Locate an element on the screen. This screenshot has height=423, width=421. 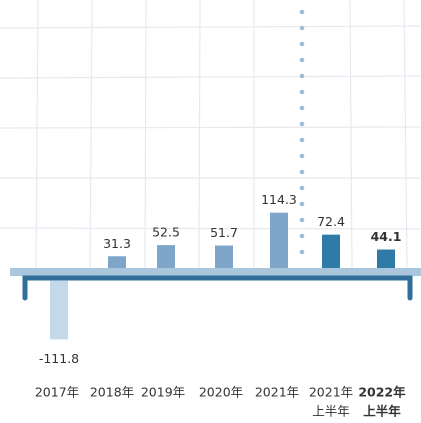
divider-dots is located at coordinates (302, 132).